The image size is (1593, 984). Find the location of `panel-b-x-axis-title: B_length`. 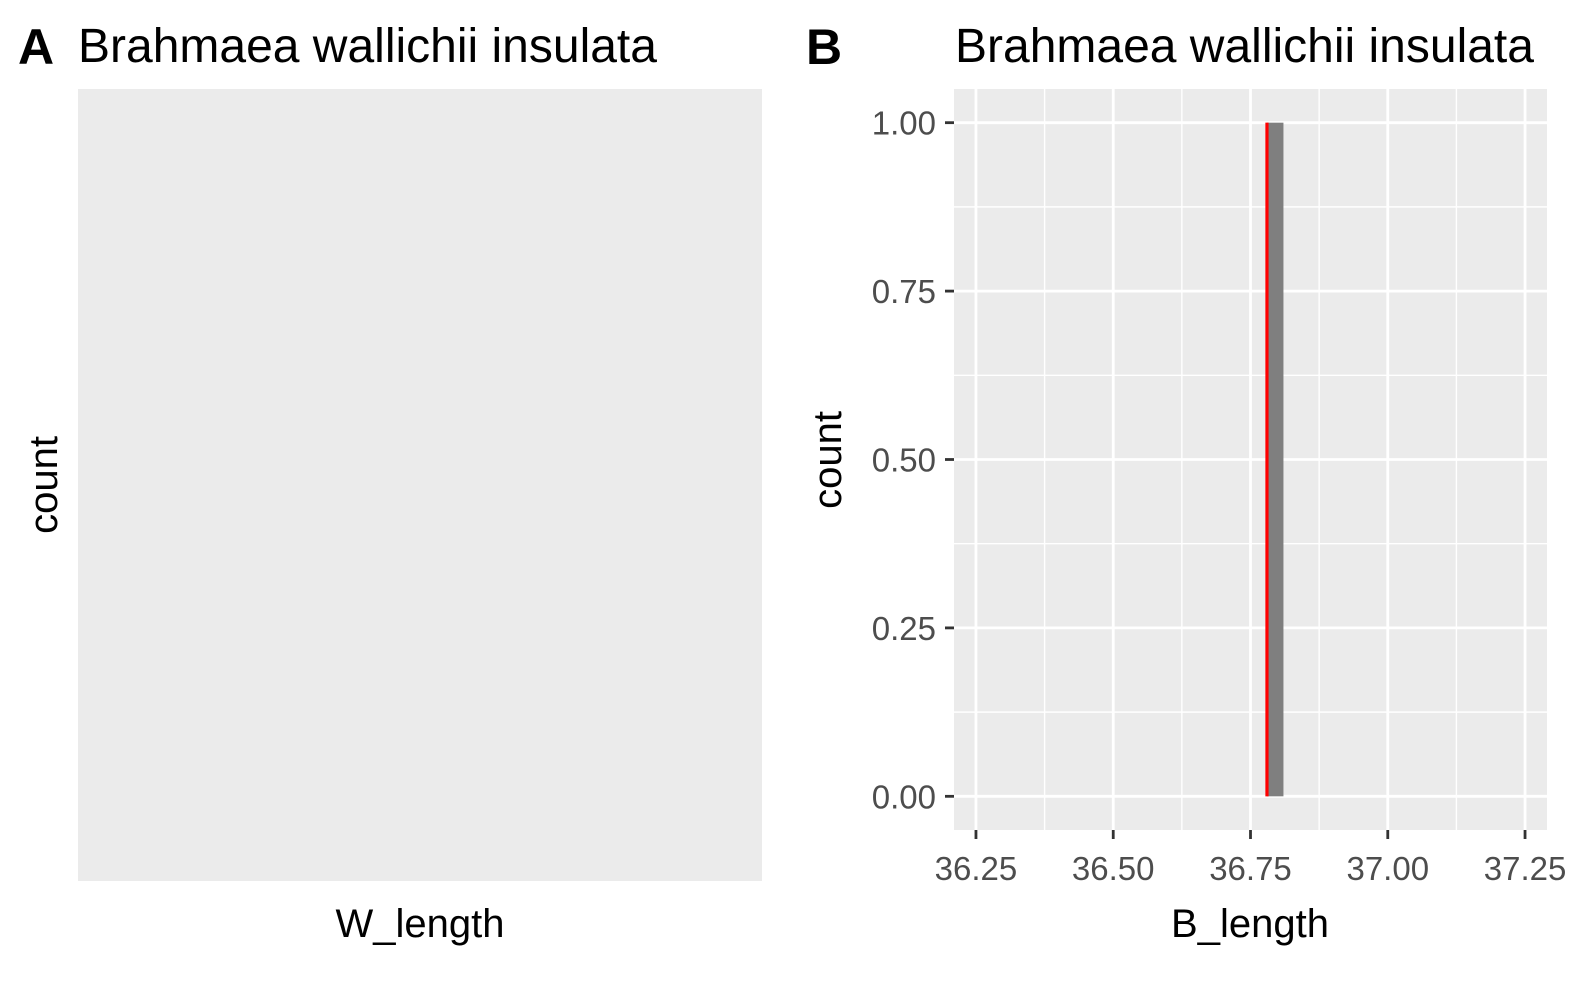

panel-b-x-axis-title: B_length is located at coordinates (1250, 924).